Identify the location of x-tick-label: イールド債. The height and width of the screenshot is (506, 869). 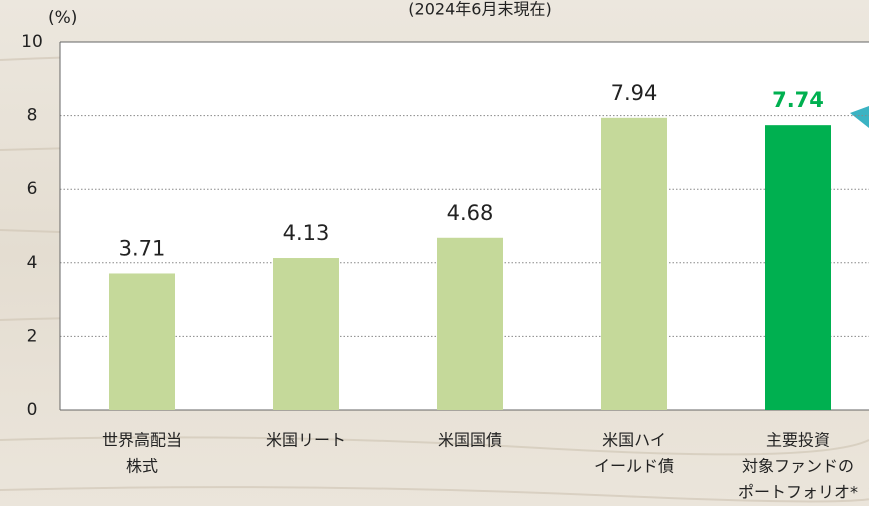
(634, 466).